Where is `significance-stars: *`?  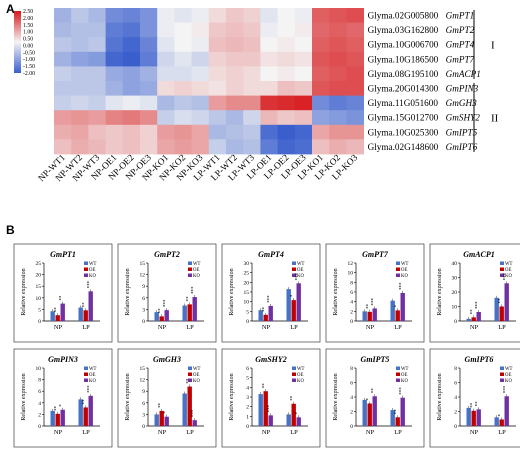 significance-stars: * is located at coordinates (293, 295).